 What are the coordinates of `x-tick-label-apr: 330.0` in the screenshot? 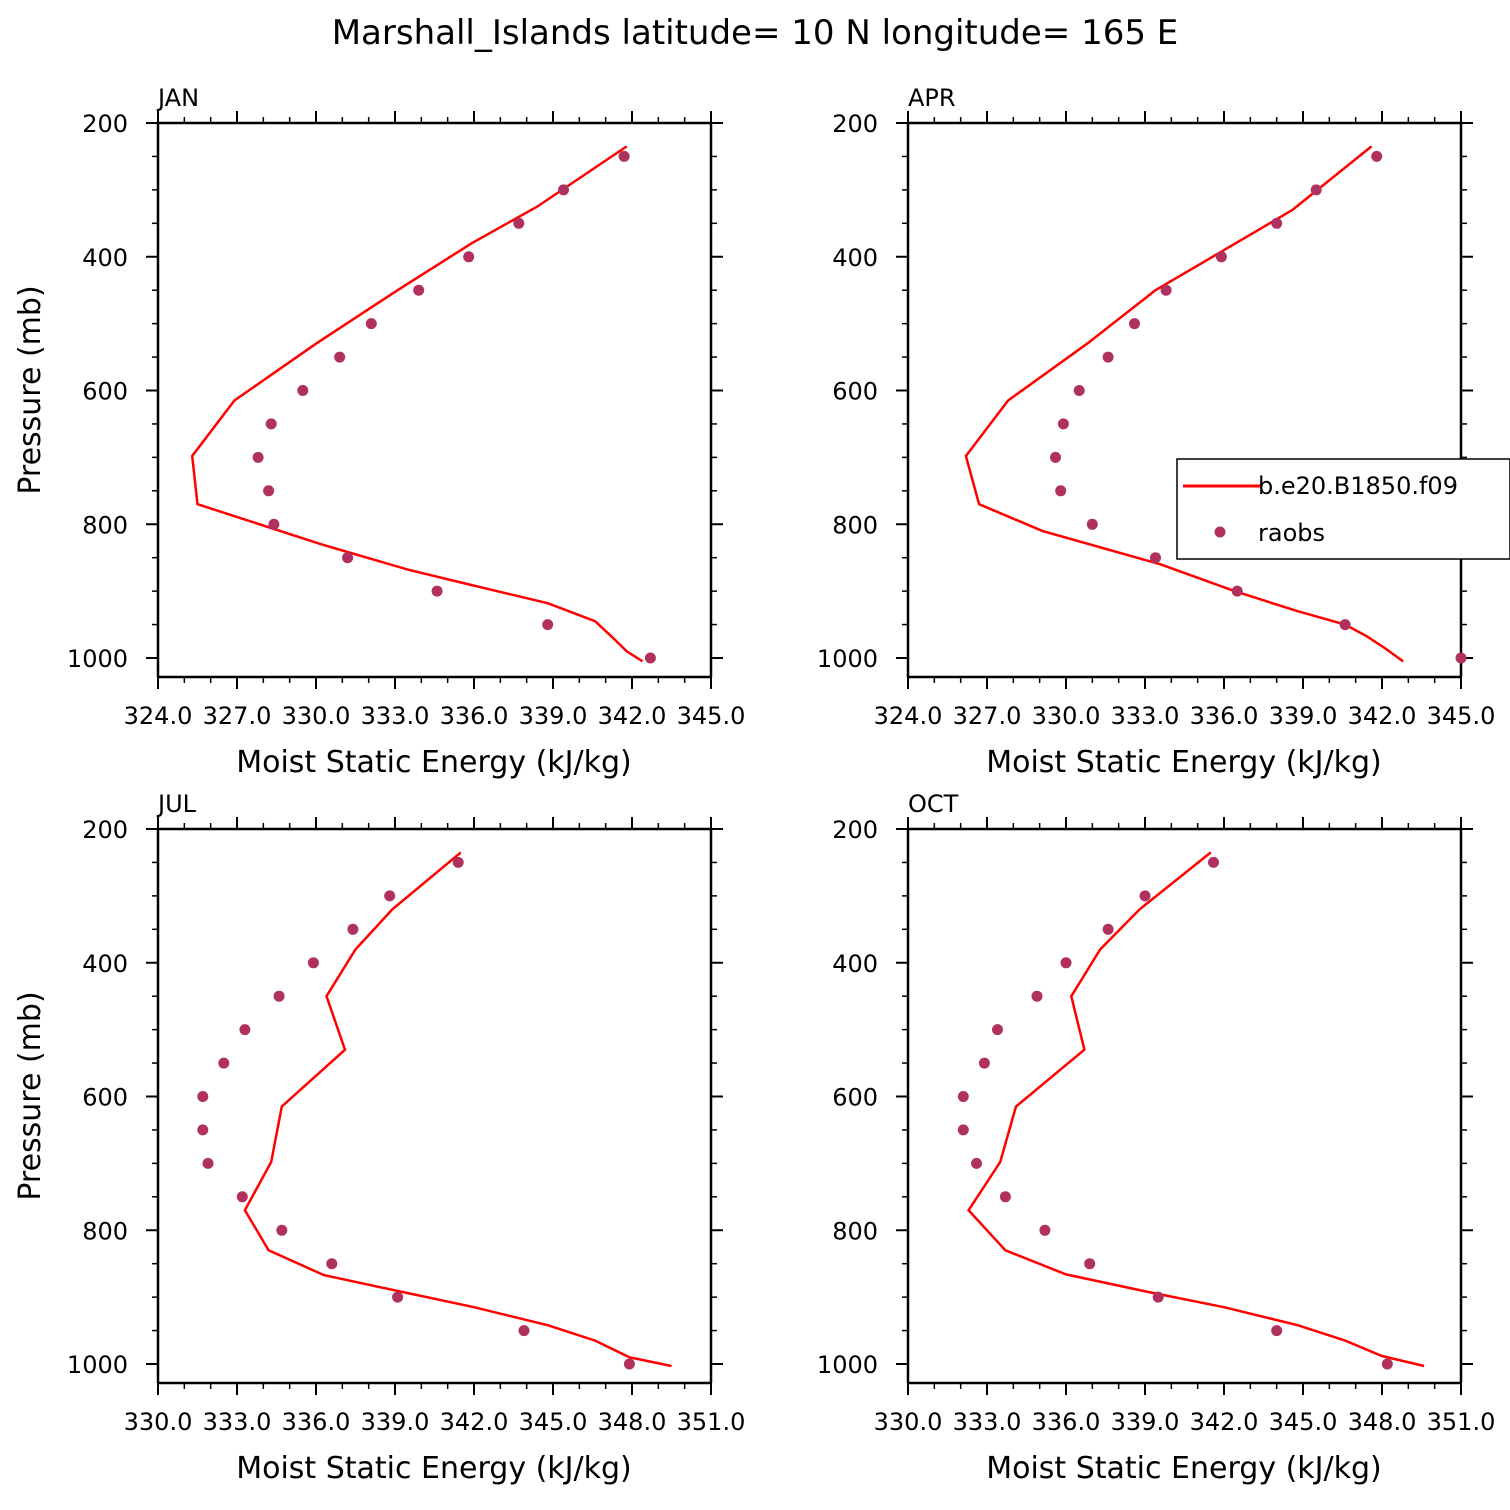 It's located at (1066, 716).